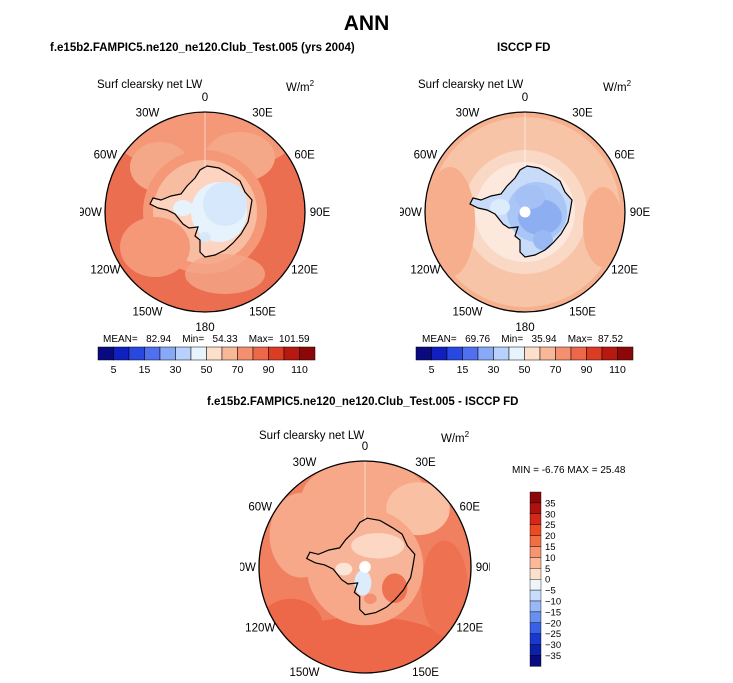 The image size is (733, 683). What do you see at coordinates (523, 339) in the screenshot?
I see `top-right-stats: MEAN= 69.76 Min= 35.94 Max= 87.52` at bounding box center [523, 339].